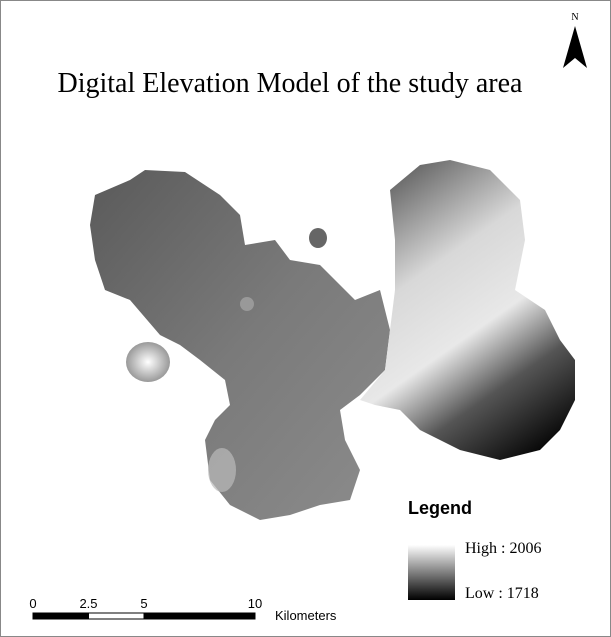 Image resolution: width=611 pixels, height=637 pixels. What do you see at coordinates (183, 609) in the screenshot?
I see `scale-bar: 0 2.5 5 10 Kilometers` at bounding box center [183, 609].